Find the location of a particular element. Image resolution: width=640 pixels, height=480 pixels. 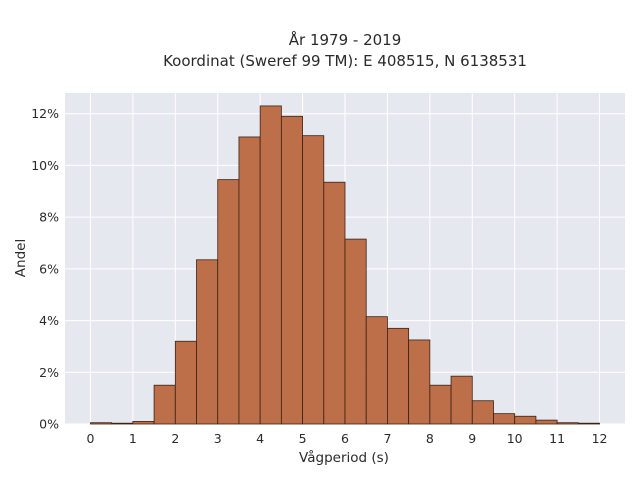

x-tick-label: 10 is located at coordinates (515, 438).